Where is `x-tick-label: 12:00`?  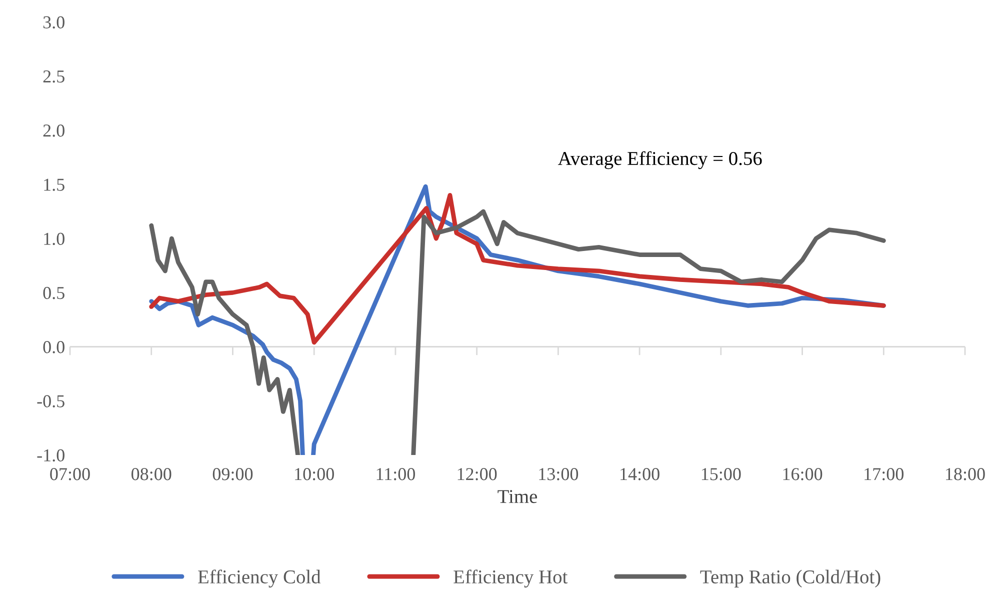 x-tick-label: 12:00 is located at coordinates (477, 474).